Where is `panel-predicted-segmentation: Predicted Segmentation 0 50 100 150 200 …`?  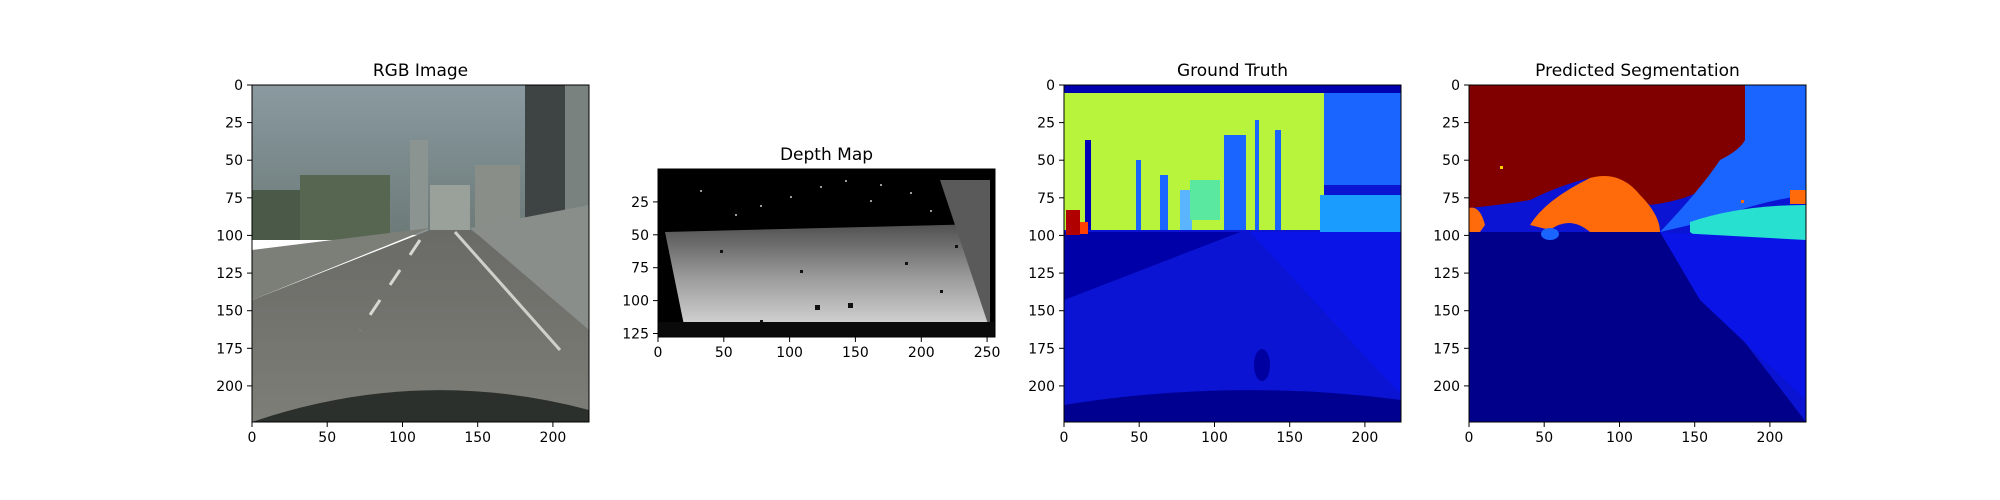 panel-predicted-segmentation: Predicted Segmentation 0 50 100 150 200 … is located at coordinates (1620, 253).